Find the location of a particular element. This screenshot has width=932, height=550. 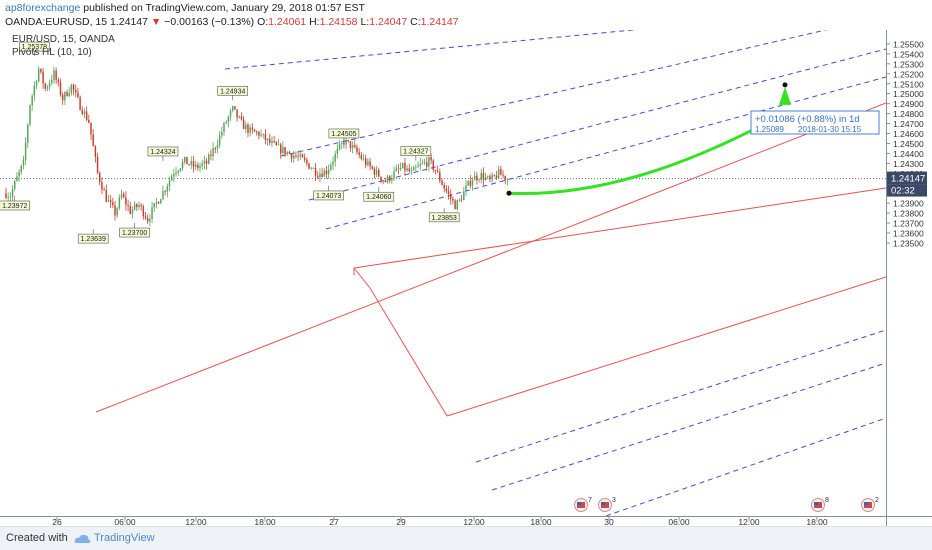

y-tick-label: 1.23700 is located at coordinates (908, 224).